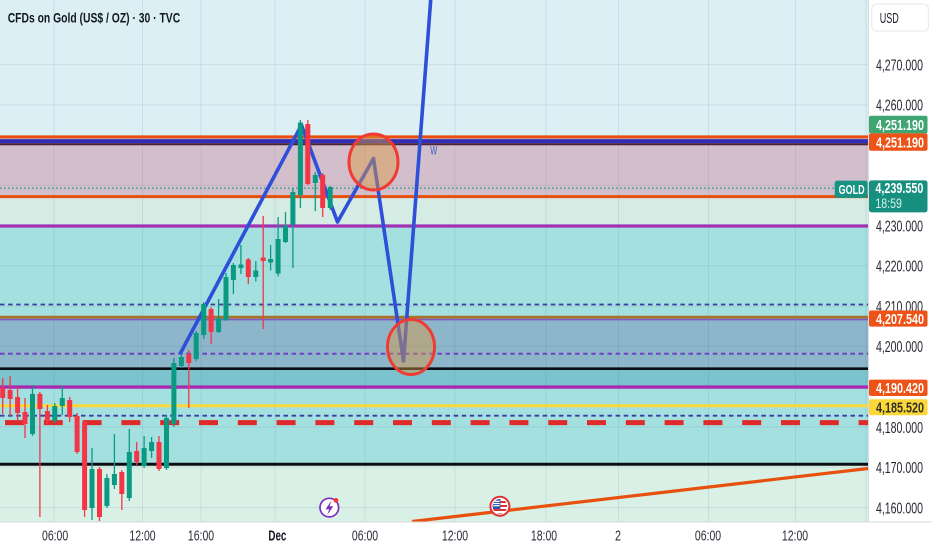 This screenshot has width=932, height=550. I want to click on svg-text: 4,185.520, so click(900, 408).